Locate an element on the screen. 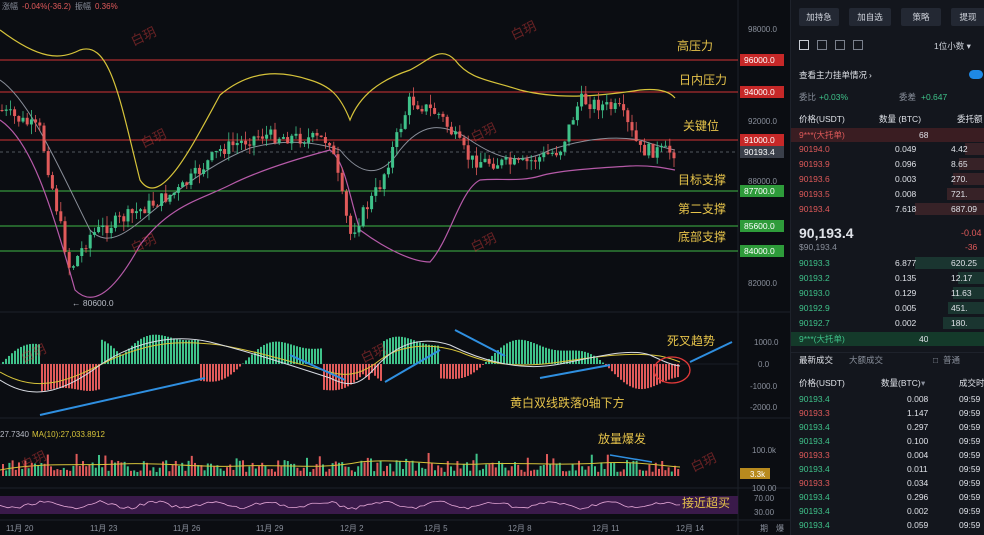 The width and height of the screenshot is (984, 535). trades-option: 普通 is located at coordinates (952, 360).